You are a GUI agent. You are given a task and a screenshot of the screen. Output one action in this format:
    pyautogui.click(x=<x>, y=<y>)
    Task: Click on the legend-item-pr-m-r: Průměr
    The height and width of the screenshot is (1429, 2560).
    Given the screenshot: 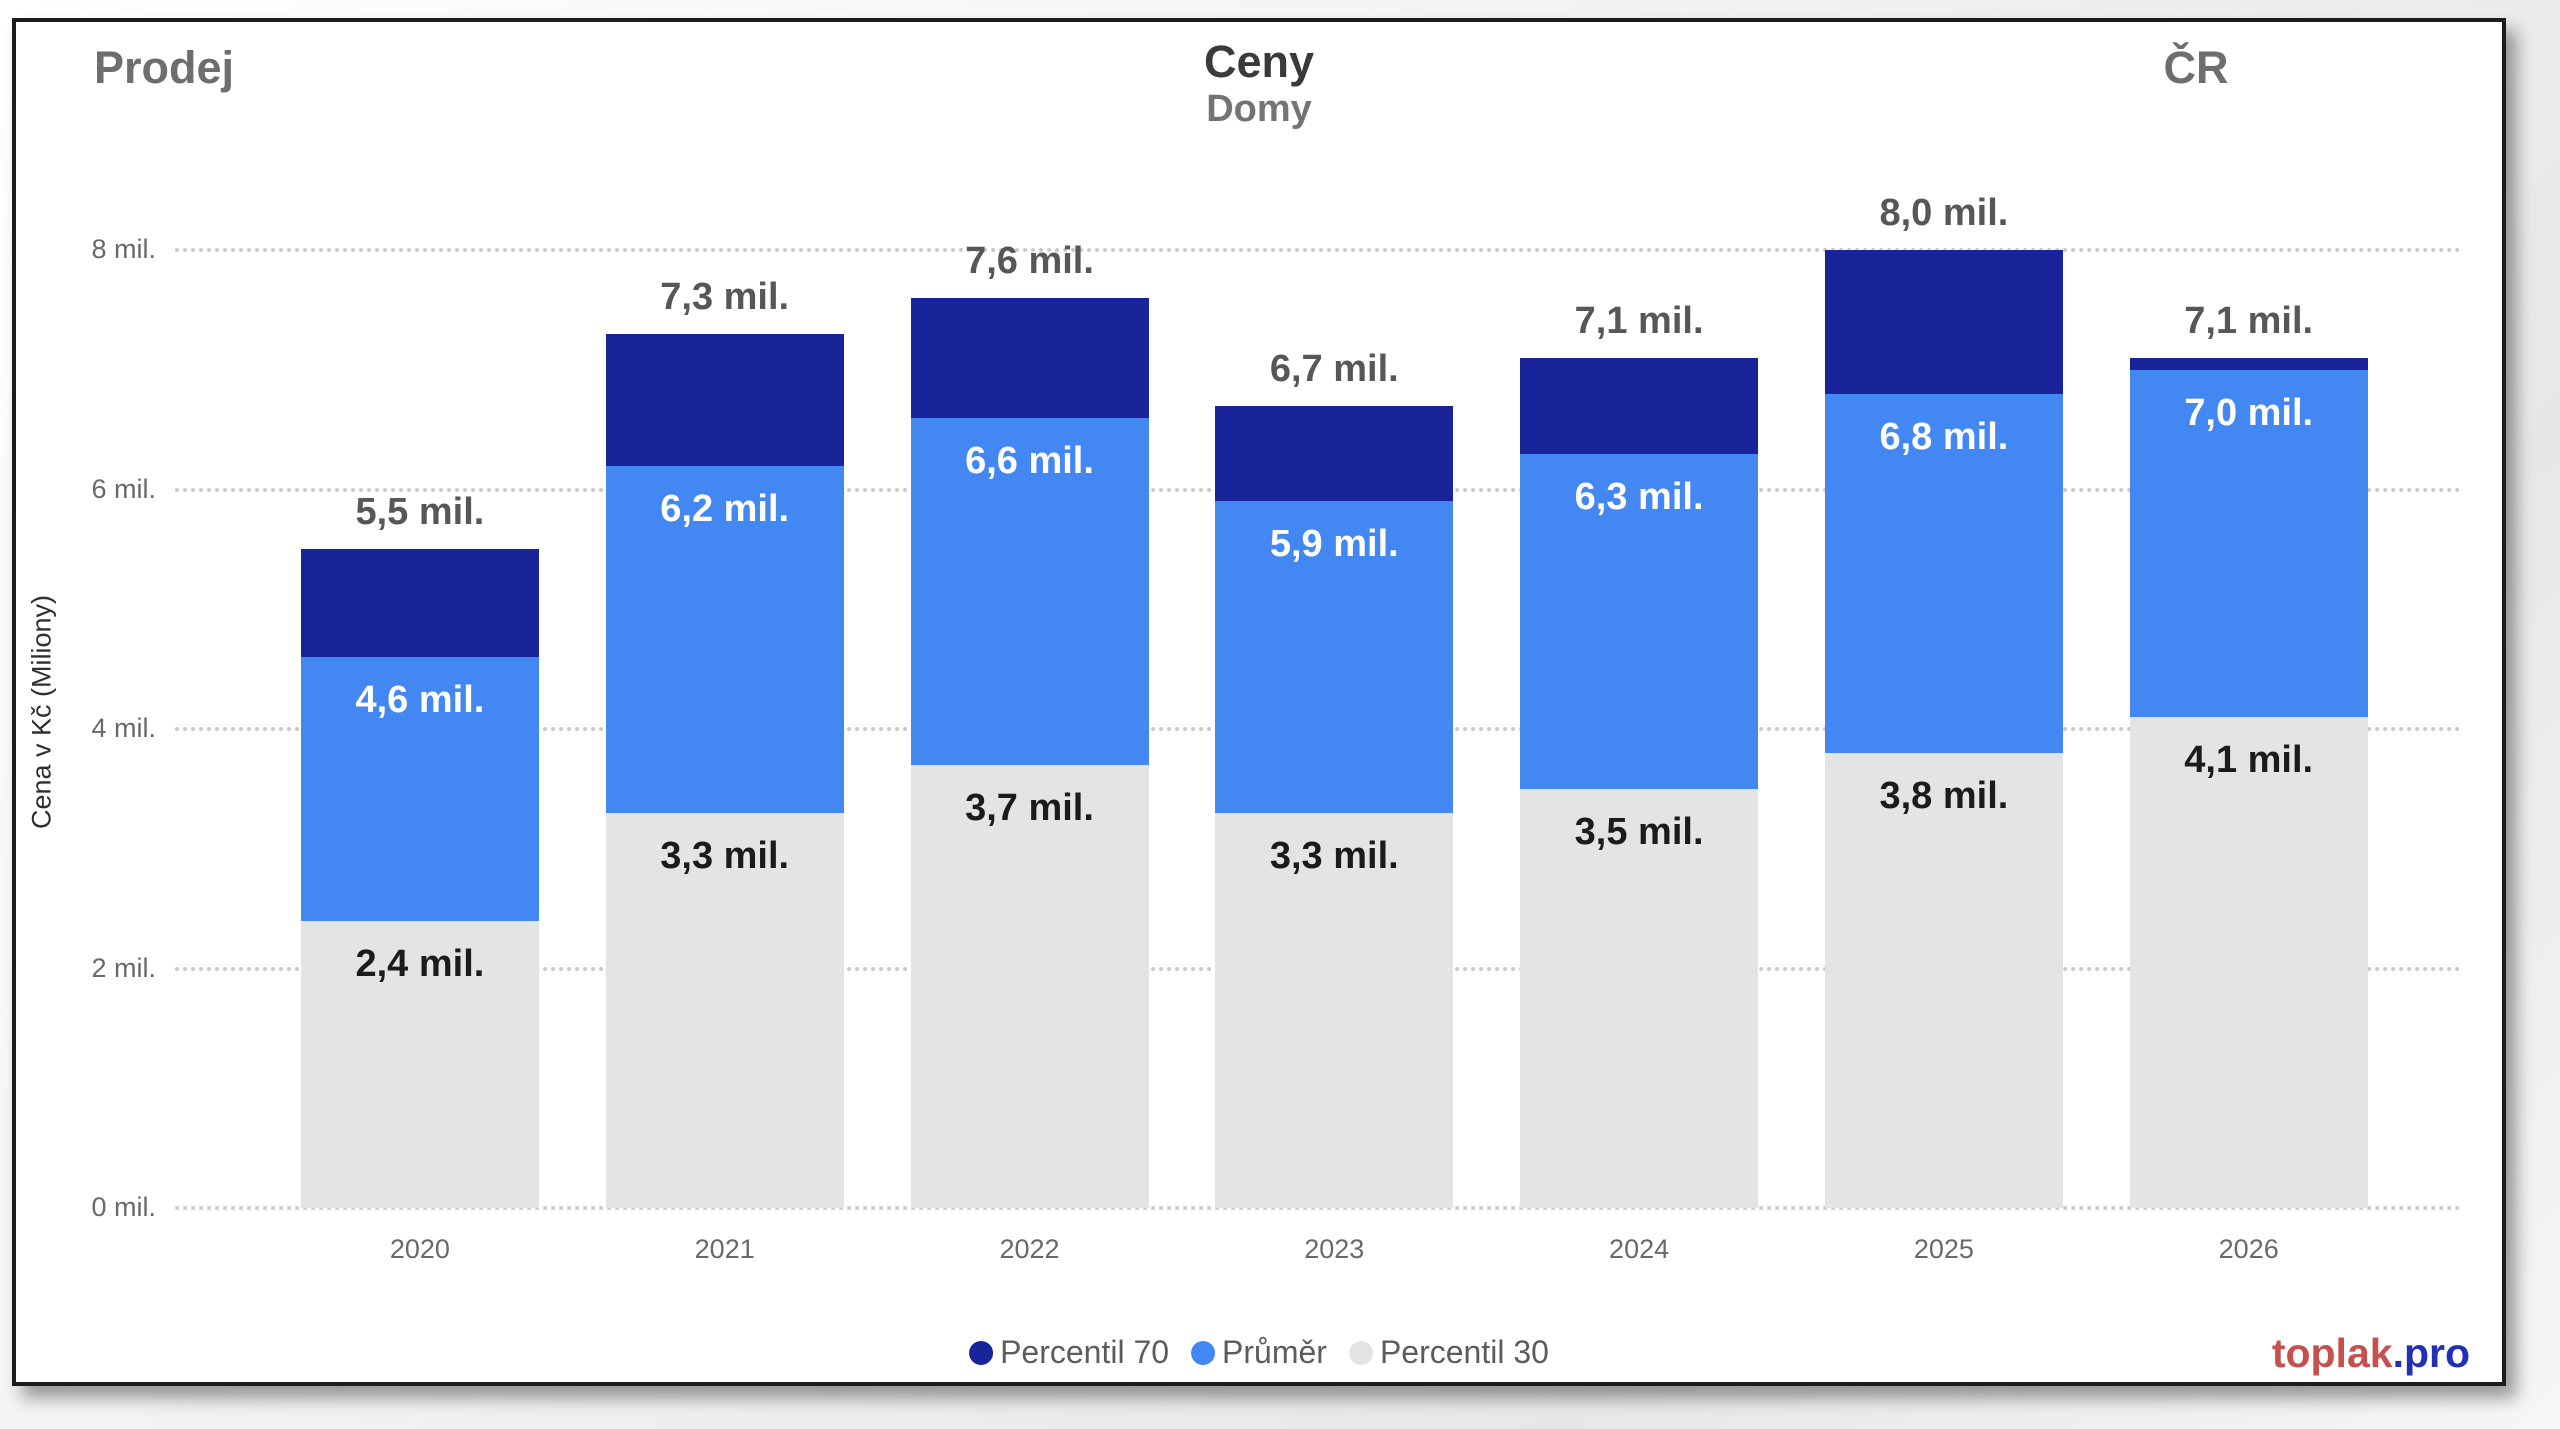 What is the action you would take?
    pyautogui.click(x=1259, y=1352)
    